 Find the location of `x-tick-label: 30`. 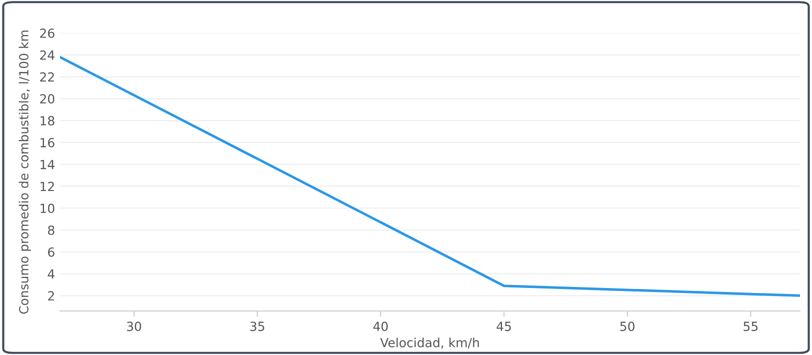

x-tick-label: 30 is located at coordinates (134, 327).